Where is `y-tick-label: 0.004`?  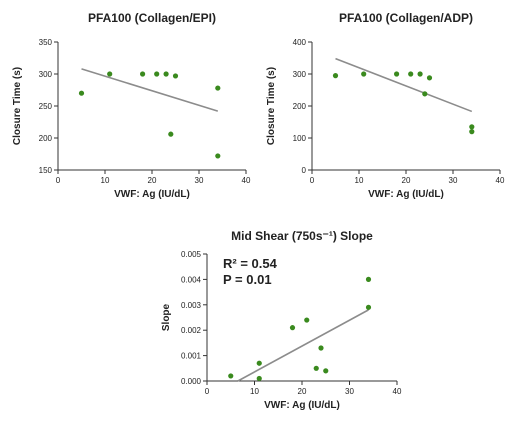 y-tick-label: 0.004 is located at coordinates (191, 279).